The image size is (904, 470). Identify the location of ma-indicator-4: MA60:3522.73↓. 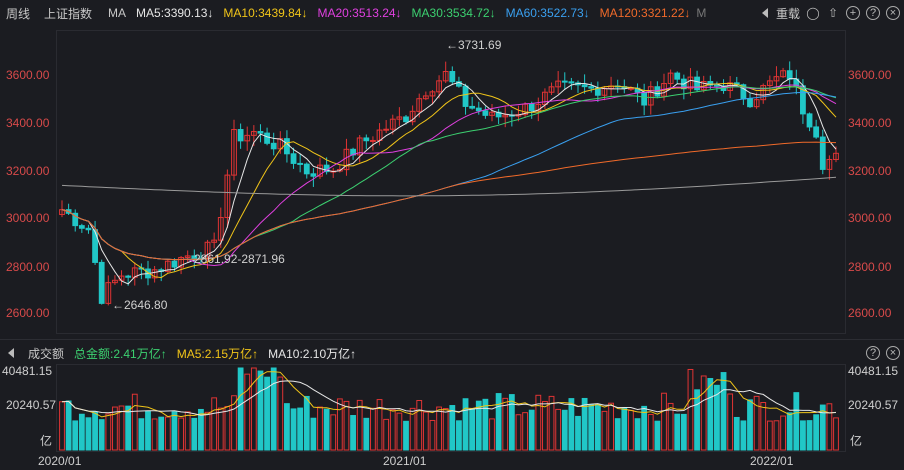
(547, 13).